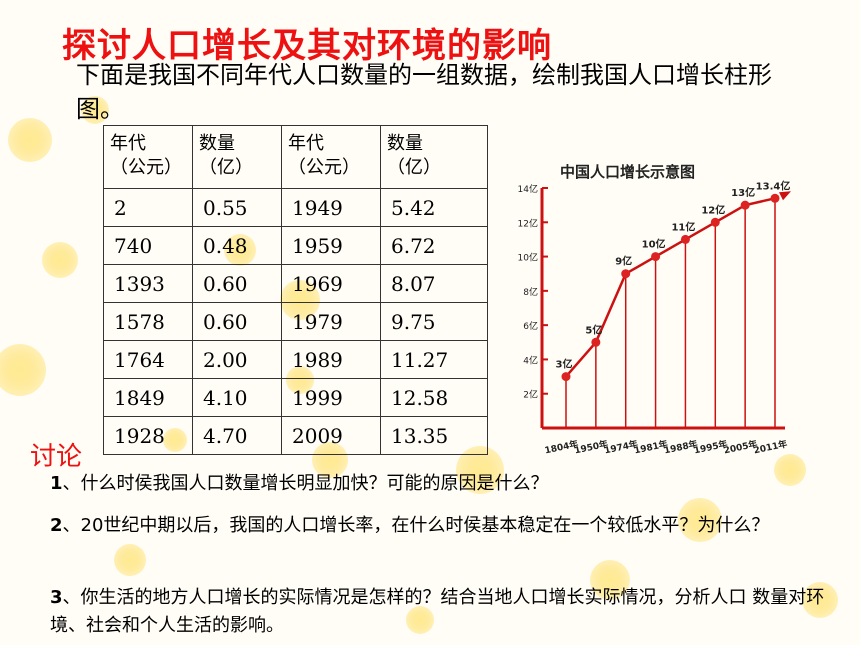  I want to click on question-number: 1, so click(56, 483).